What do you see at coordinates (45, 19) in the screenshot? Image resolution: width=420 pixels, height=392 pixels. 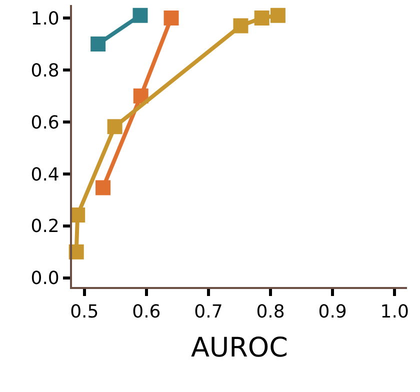 I see `y-tick-label: 1.0` at bounding box center [45, 19].